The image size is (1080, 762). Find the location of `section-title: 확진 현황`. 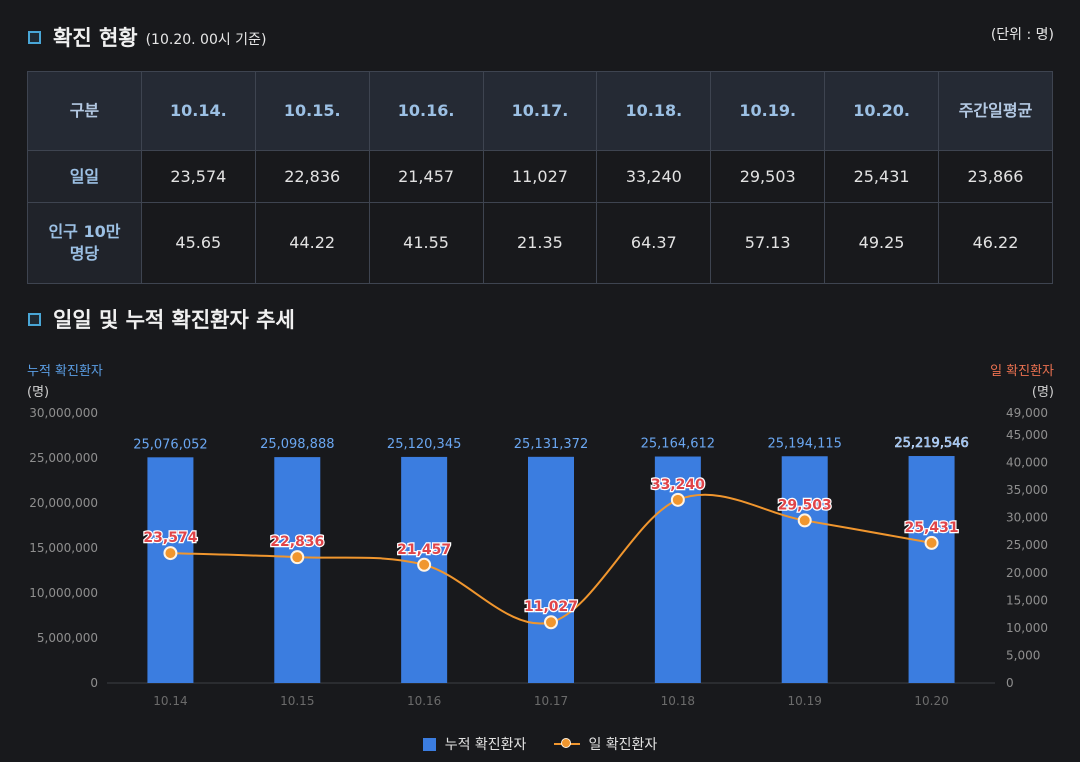

section-title: 확진 현황 is located at coordinates (95, 38).